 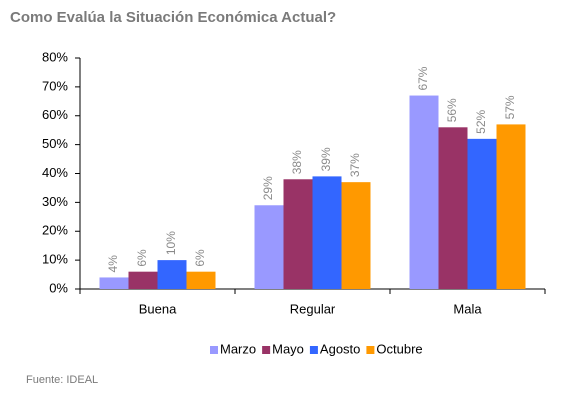 What do you see at coordinates (55, 201) in the screenshot?
I see `y-tick-label: 30%` at bounding box center [55, 201].